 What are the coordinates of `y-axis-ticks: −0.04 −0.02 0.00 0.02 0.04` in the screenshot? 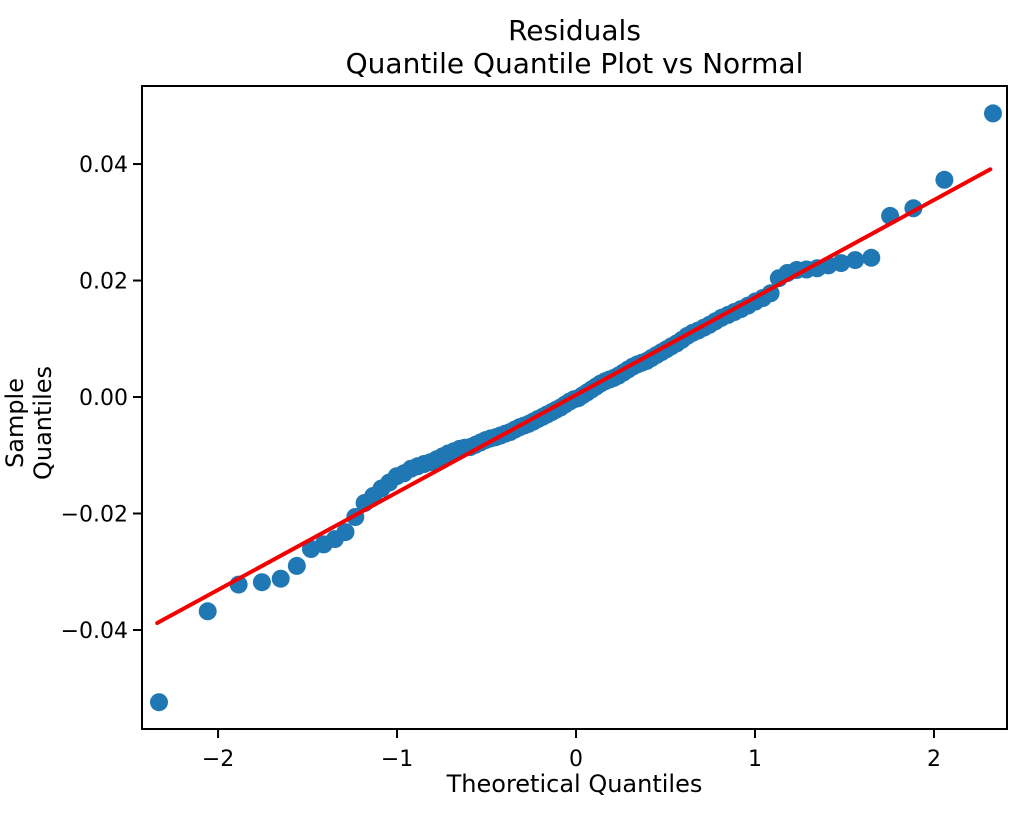 It's located at (101, 398).